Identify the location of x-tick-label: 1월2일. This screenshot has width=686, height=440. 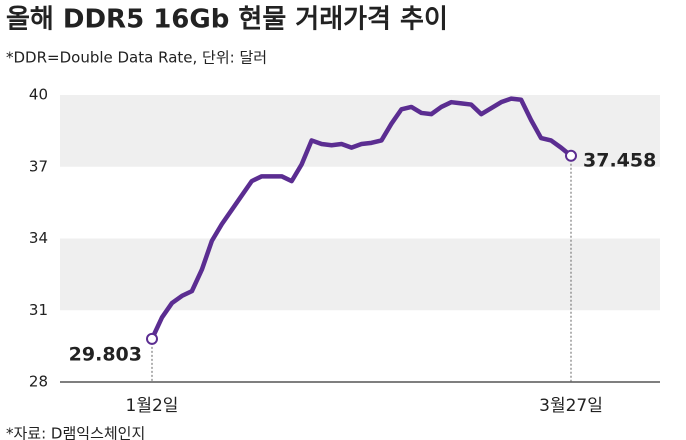
(152, 406).